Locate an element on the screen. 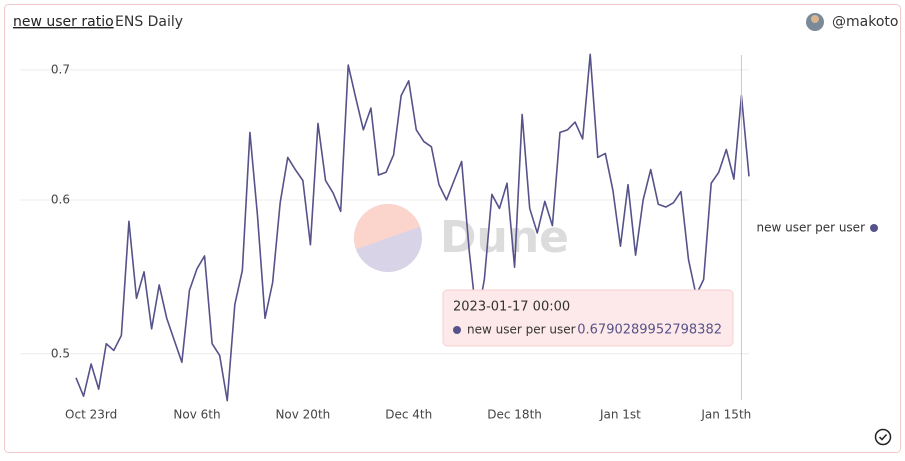 The image size is (905, 461). x-tick-label: Jan 15th is located at coordinates (725, 415).